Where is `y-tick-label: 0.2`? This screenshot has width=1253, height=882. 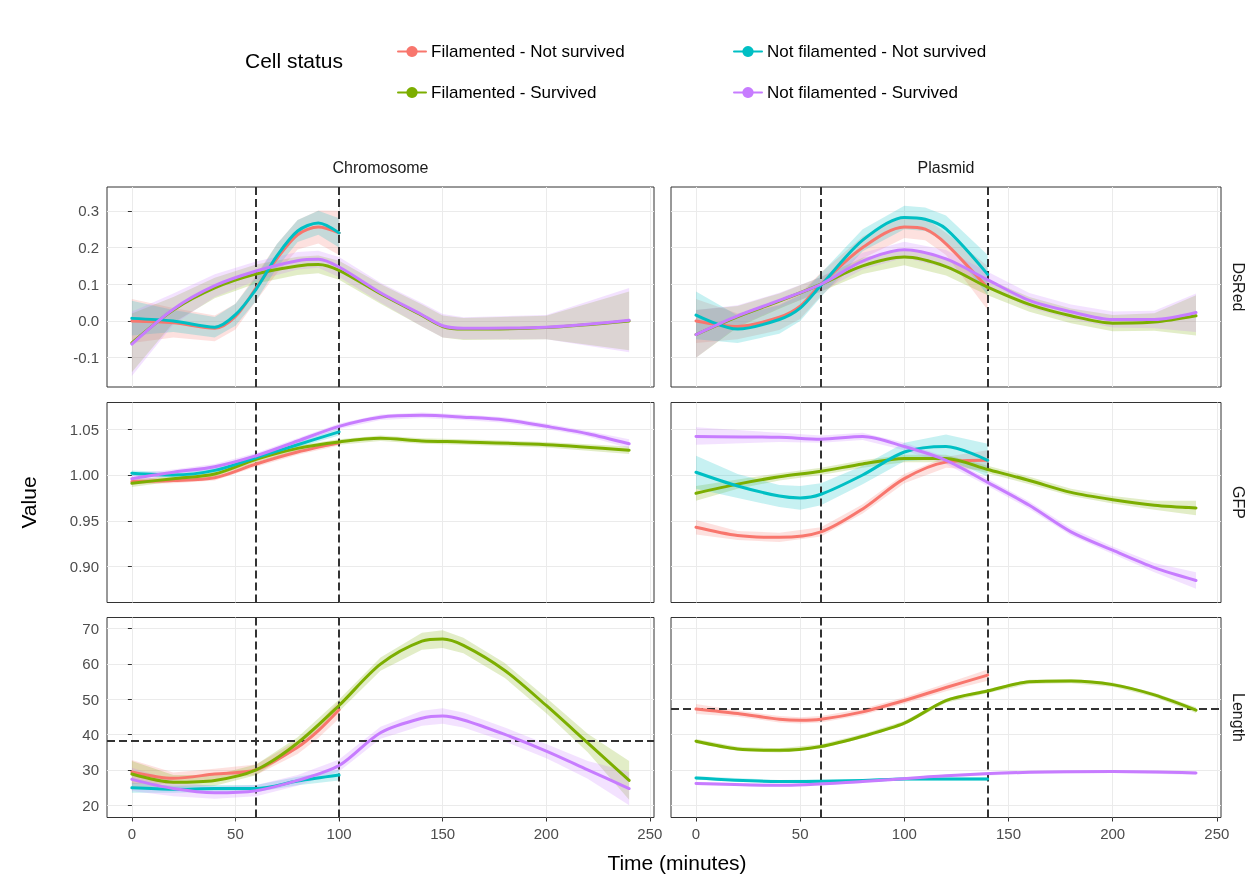 y-tick-label: 0.2 is located at coordinates (88, 248).